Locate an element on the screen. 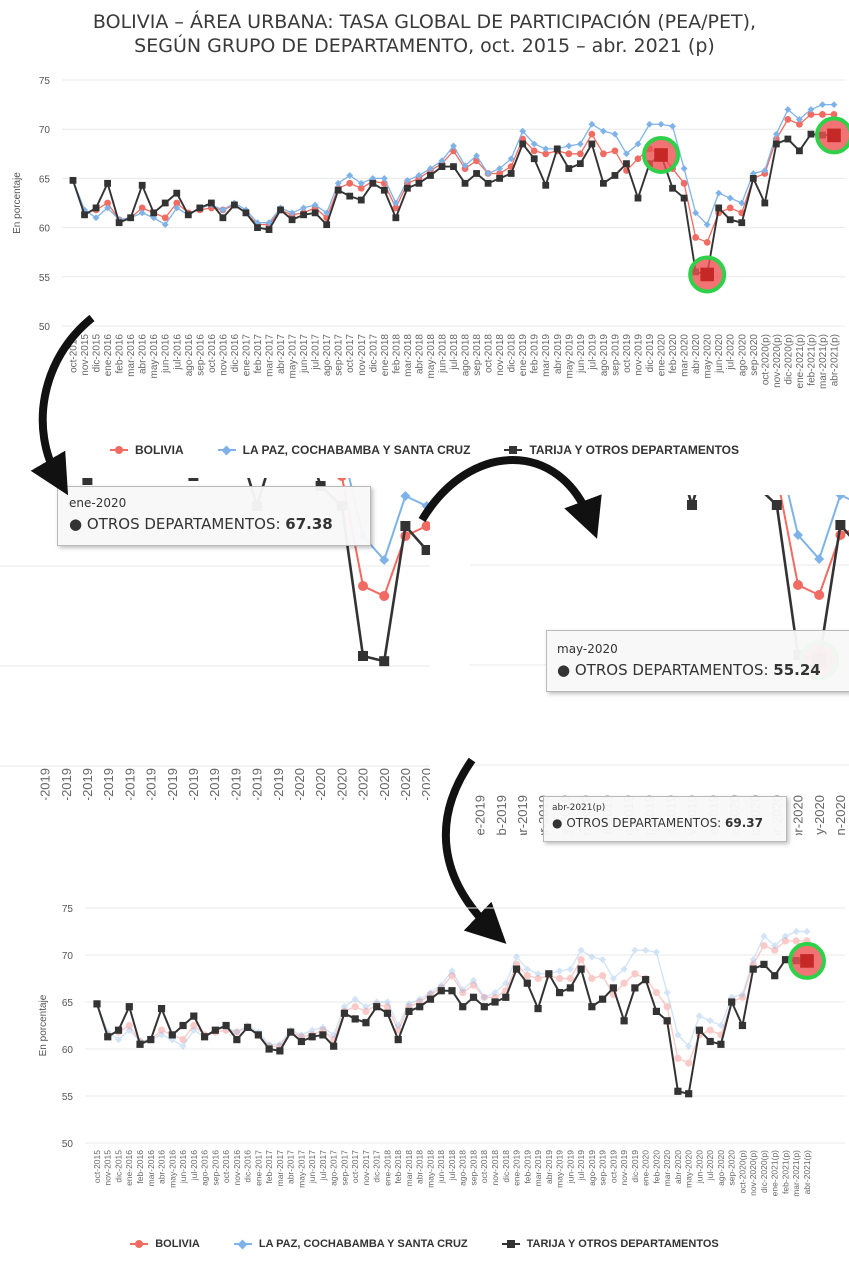  legend-item-lpcs: LA PAZ, COCHABAMBA Y SANTA CRUZ is located at coordinates (350, 1244).